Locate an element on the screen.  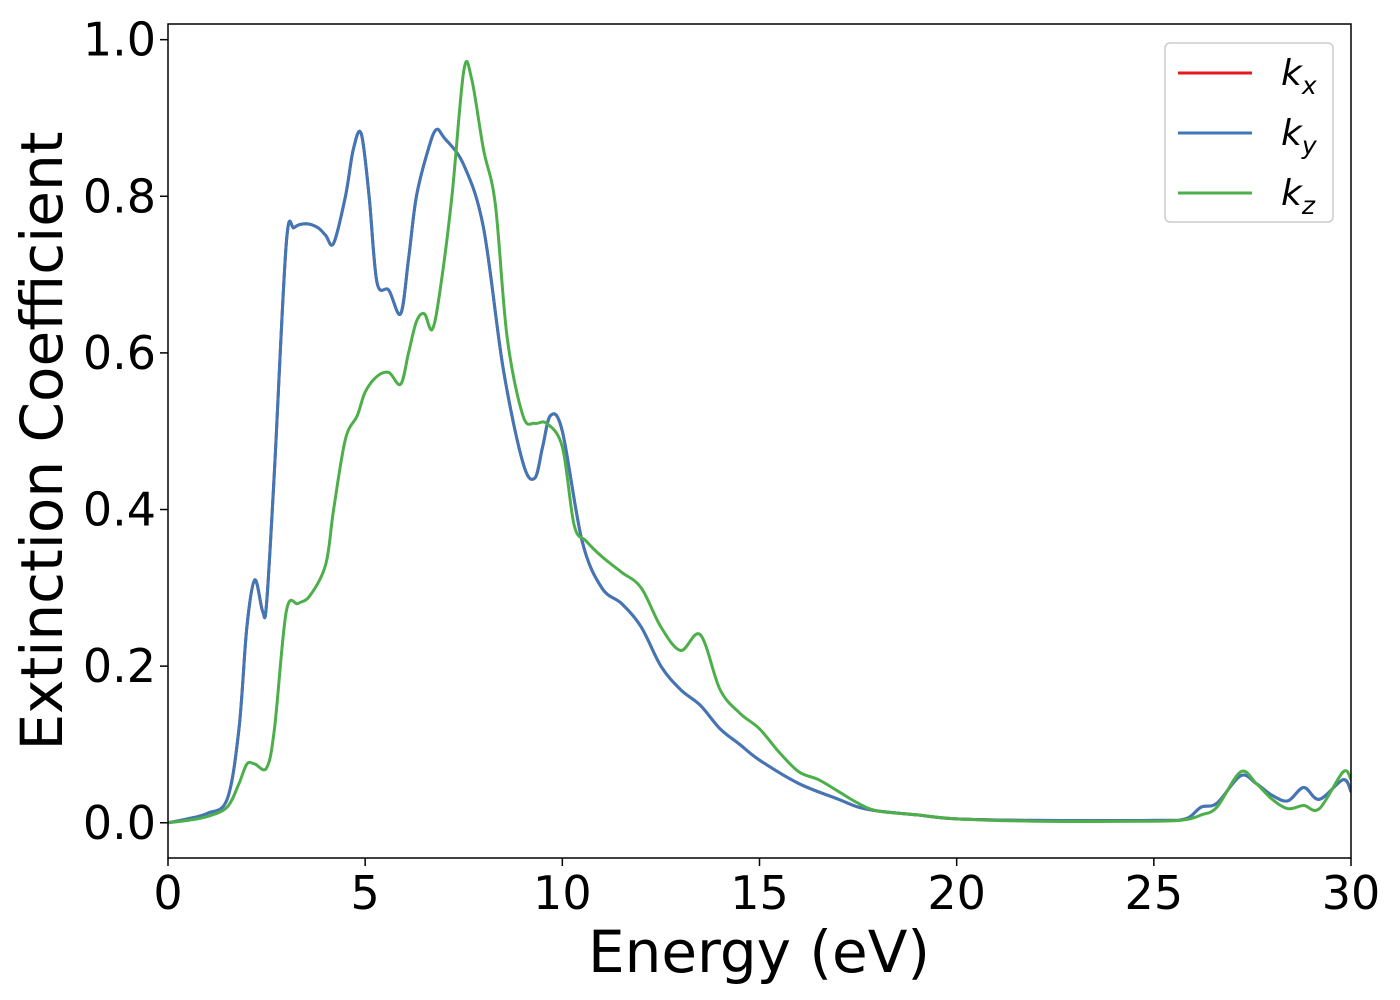
x-tick-label: 15 is located at coordinates (759, 893).